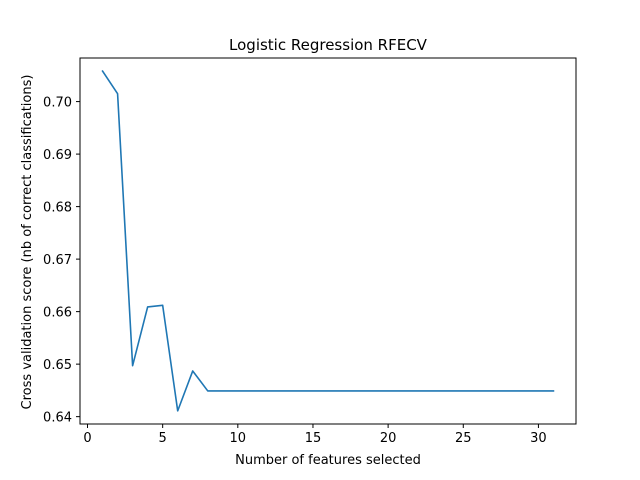 The width and height of the screenshot is (640, 480). I want to click on y-tick-label: 0.66, so click(57, 313).